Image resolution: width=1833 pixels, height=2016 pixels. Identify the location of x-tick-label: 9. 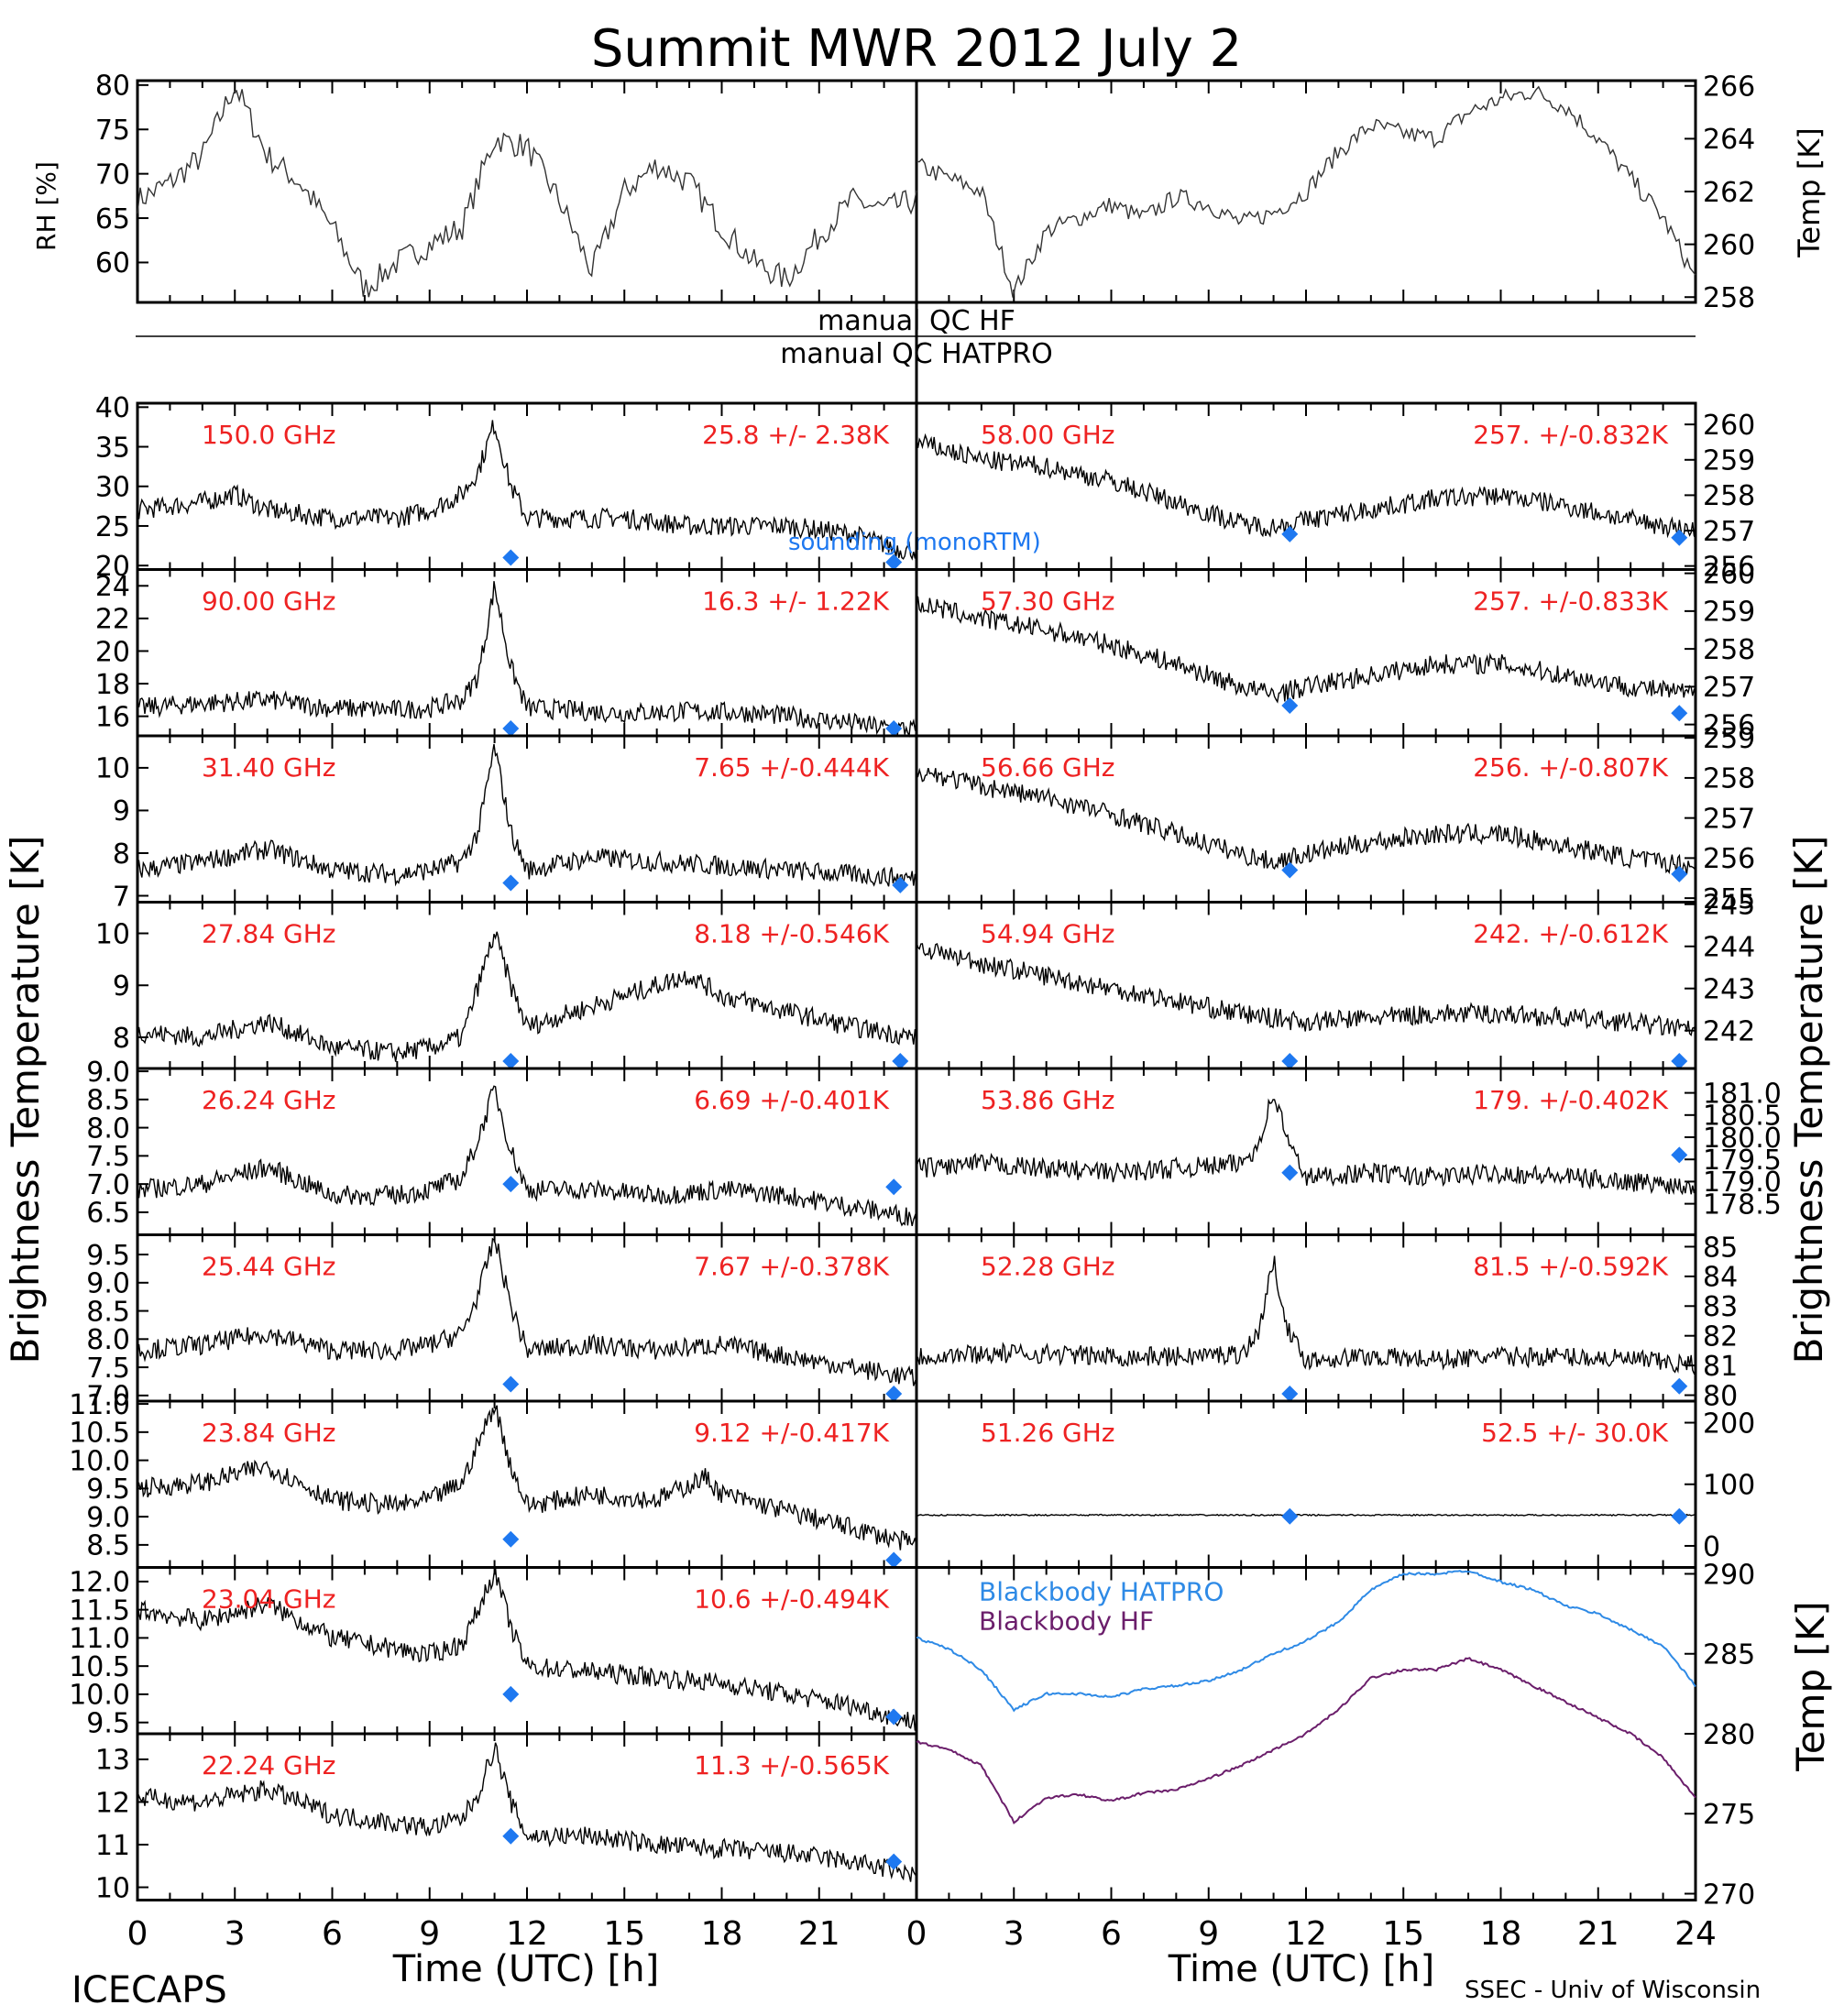
(429, 1934).